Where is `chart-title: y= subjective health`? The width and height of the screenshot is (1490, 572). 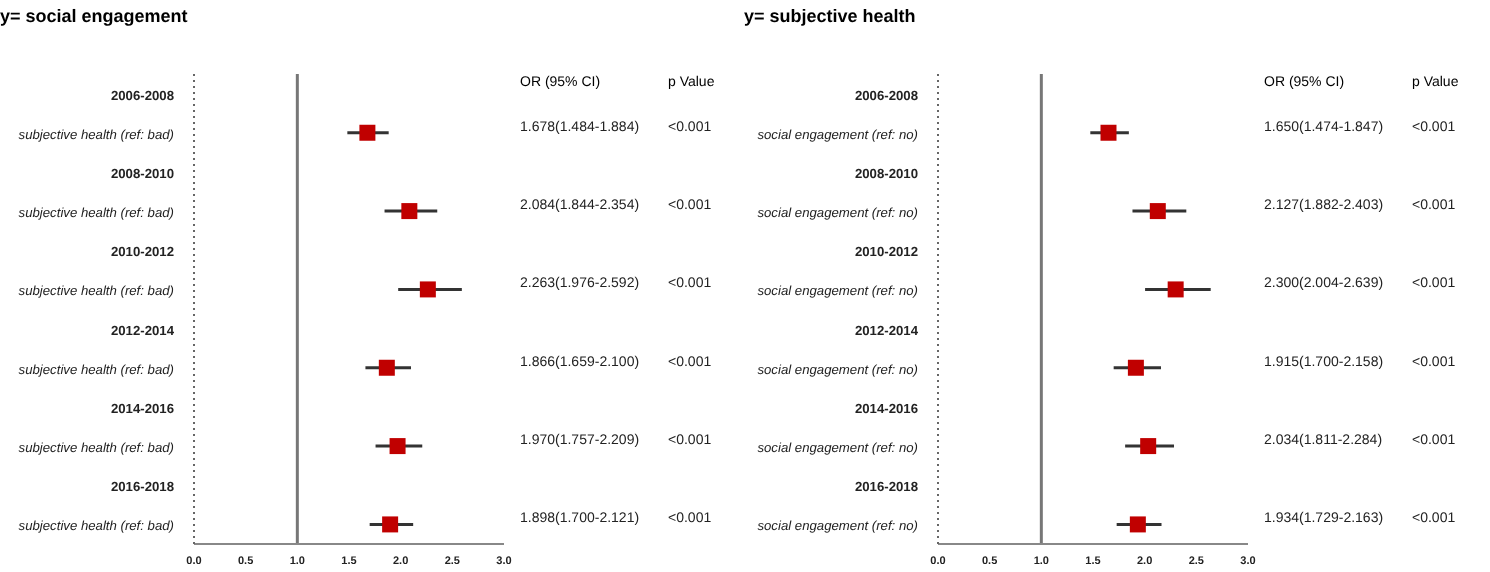
chart-title: y= subjective health is located at coordinates (830, 16).